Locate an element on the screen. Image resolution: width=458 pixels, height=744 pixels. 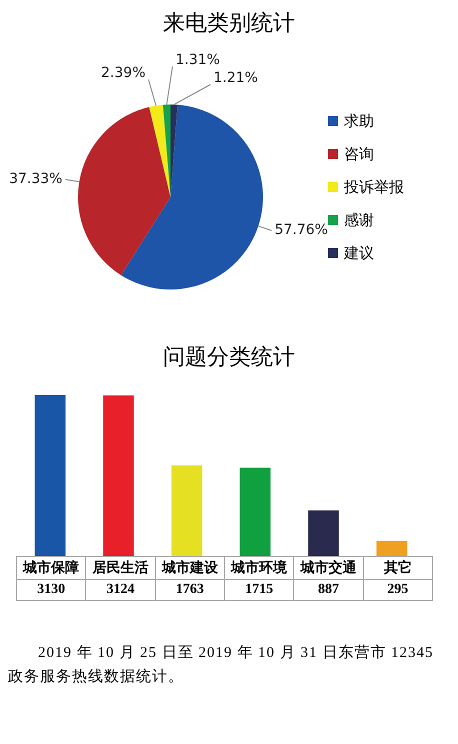
data-label: 57.76% is located at coordinates (301, 230).